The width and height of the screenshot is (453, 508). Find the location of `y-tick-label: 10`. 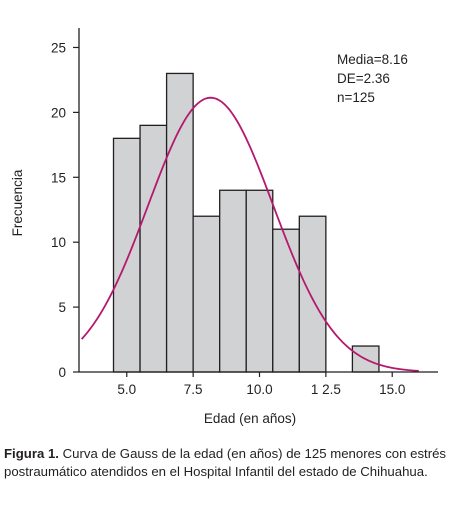

y-tick-label: 10 is located at coordinates (58, 242).